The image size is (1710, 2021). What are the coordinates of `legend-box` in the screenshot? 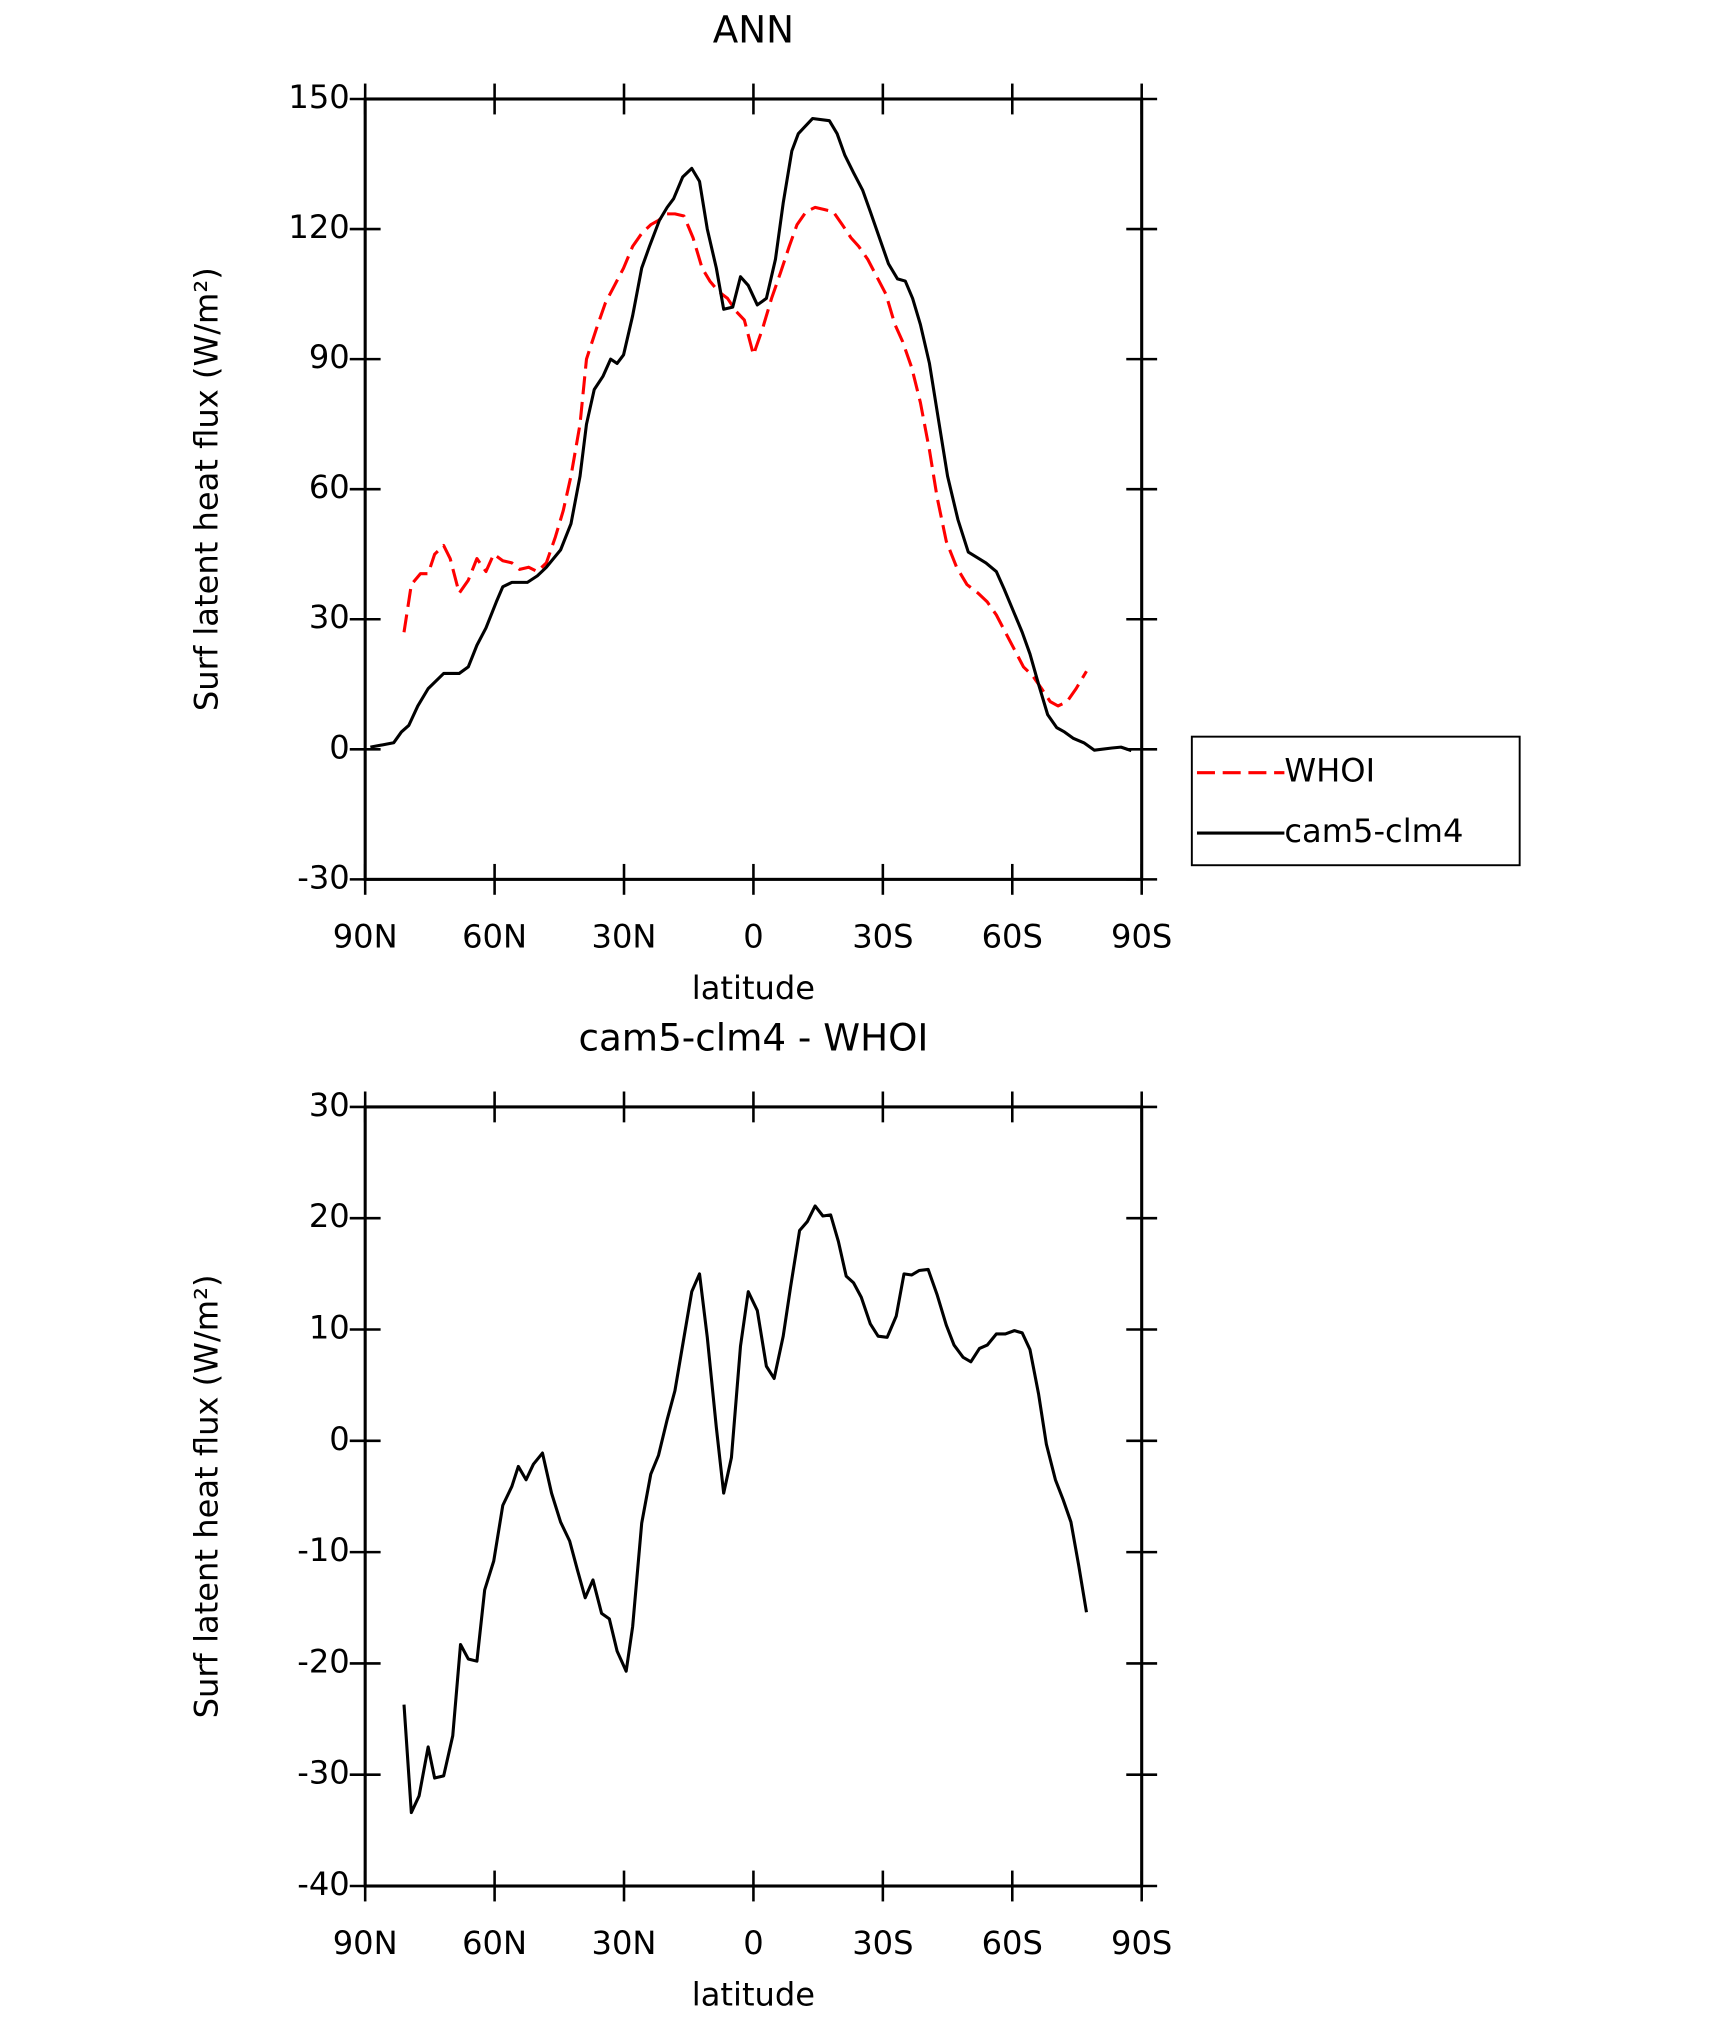 It's located at (1355, 801).